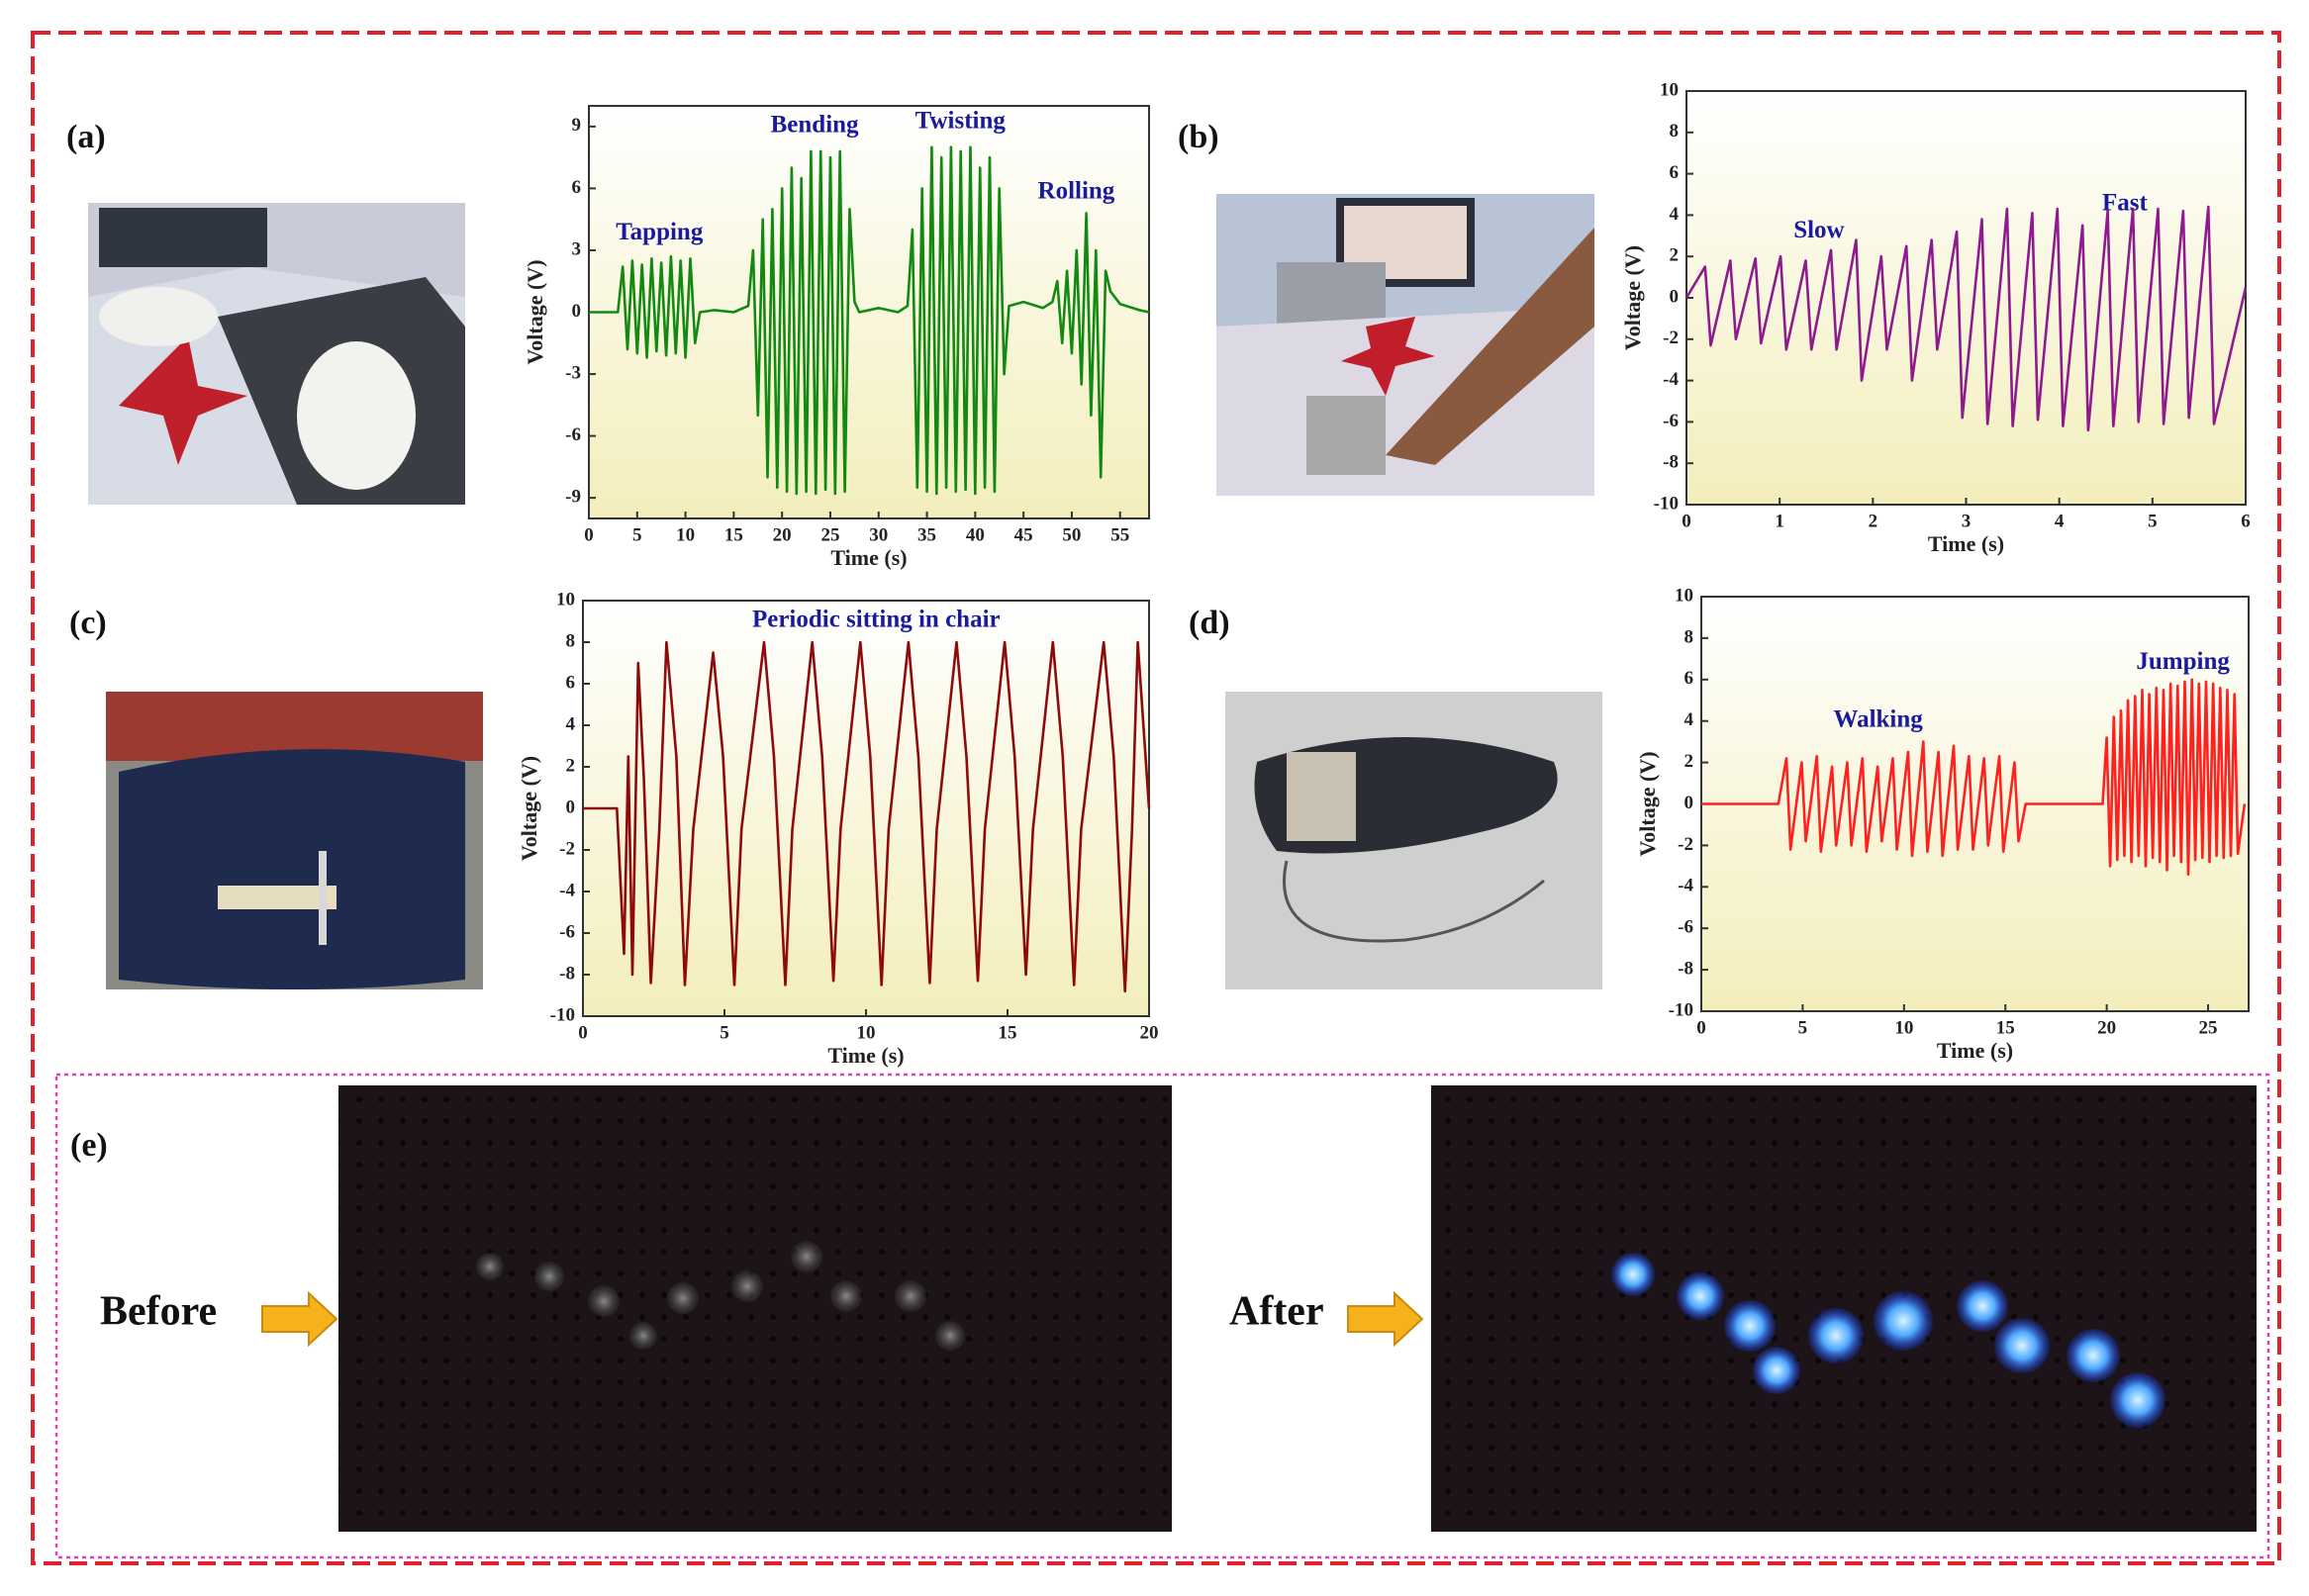  I want to click on panel-label: (b), so click(1198, 137).